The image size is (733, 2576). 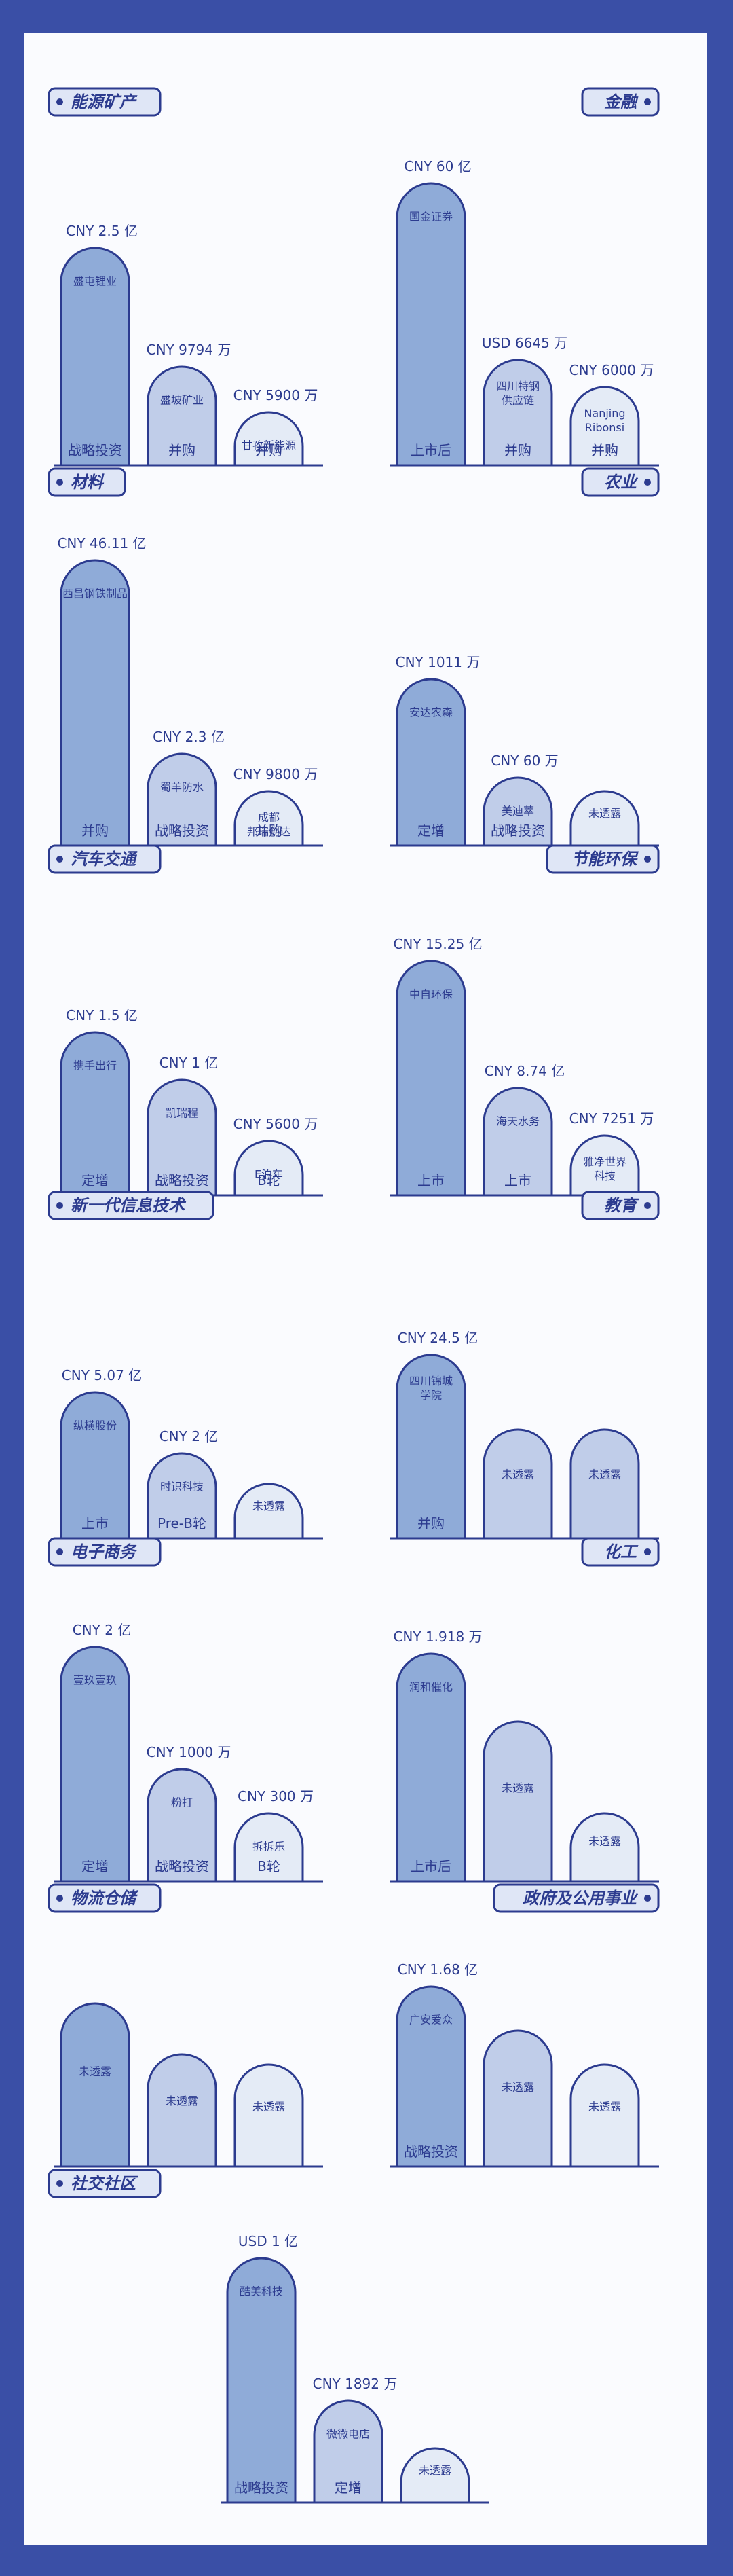 I want to click on company-label: 四川特钢, so click(x=518, y=386).